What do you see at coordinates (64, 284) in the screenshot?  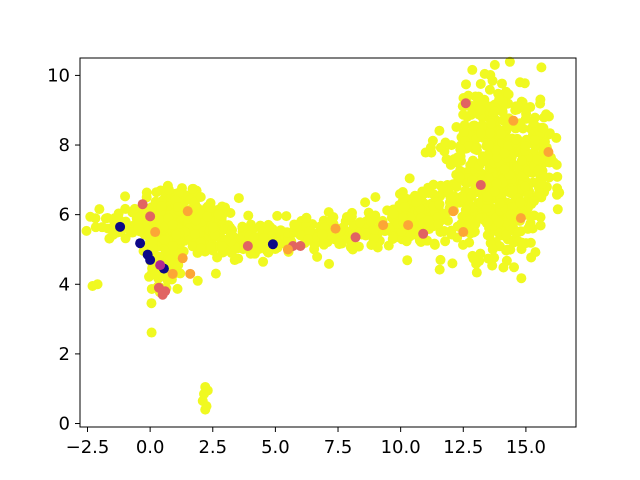 I see `y-tick-label: 4` at bounding box center [64, 284].